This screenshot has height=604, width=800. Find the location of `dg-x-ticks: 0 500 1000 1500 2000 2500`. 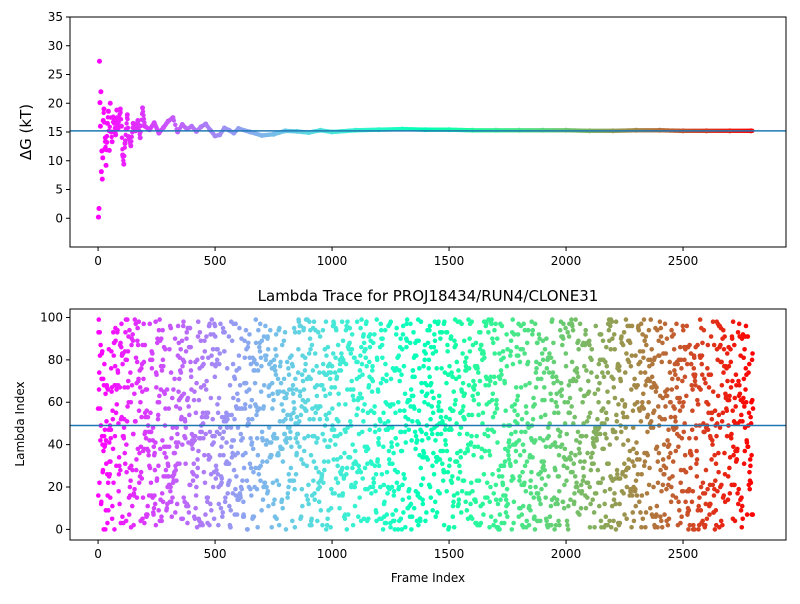

dg-x-ticks: 0 500 1000 1500 2000 2500 is located at coordinates (396, 257).